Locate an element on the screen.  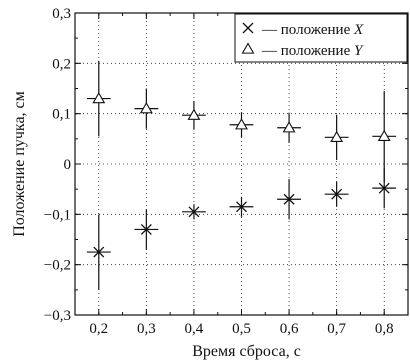
y-tick-label: 0,2 is located at coordinates (61, 64).